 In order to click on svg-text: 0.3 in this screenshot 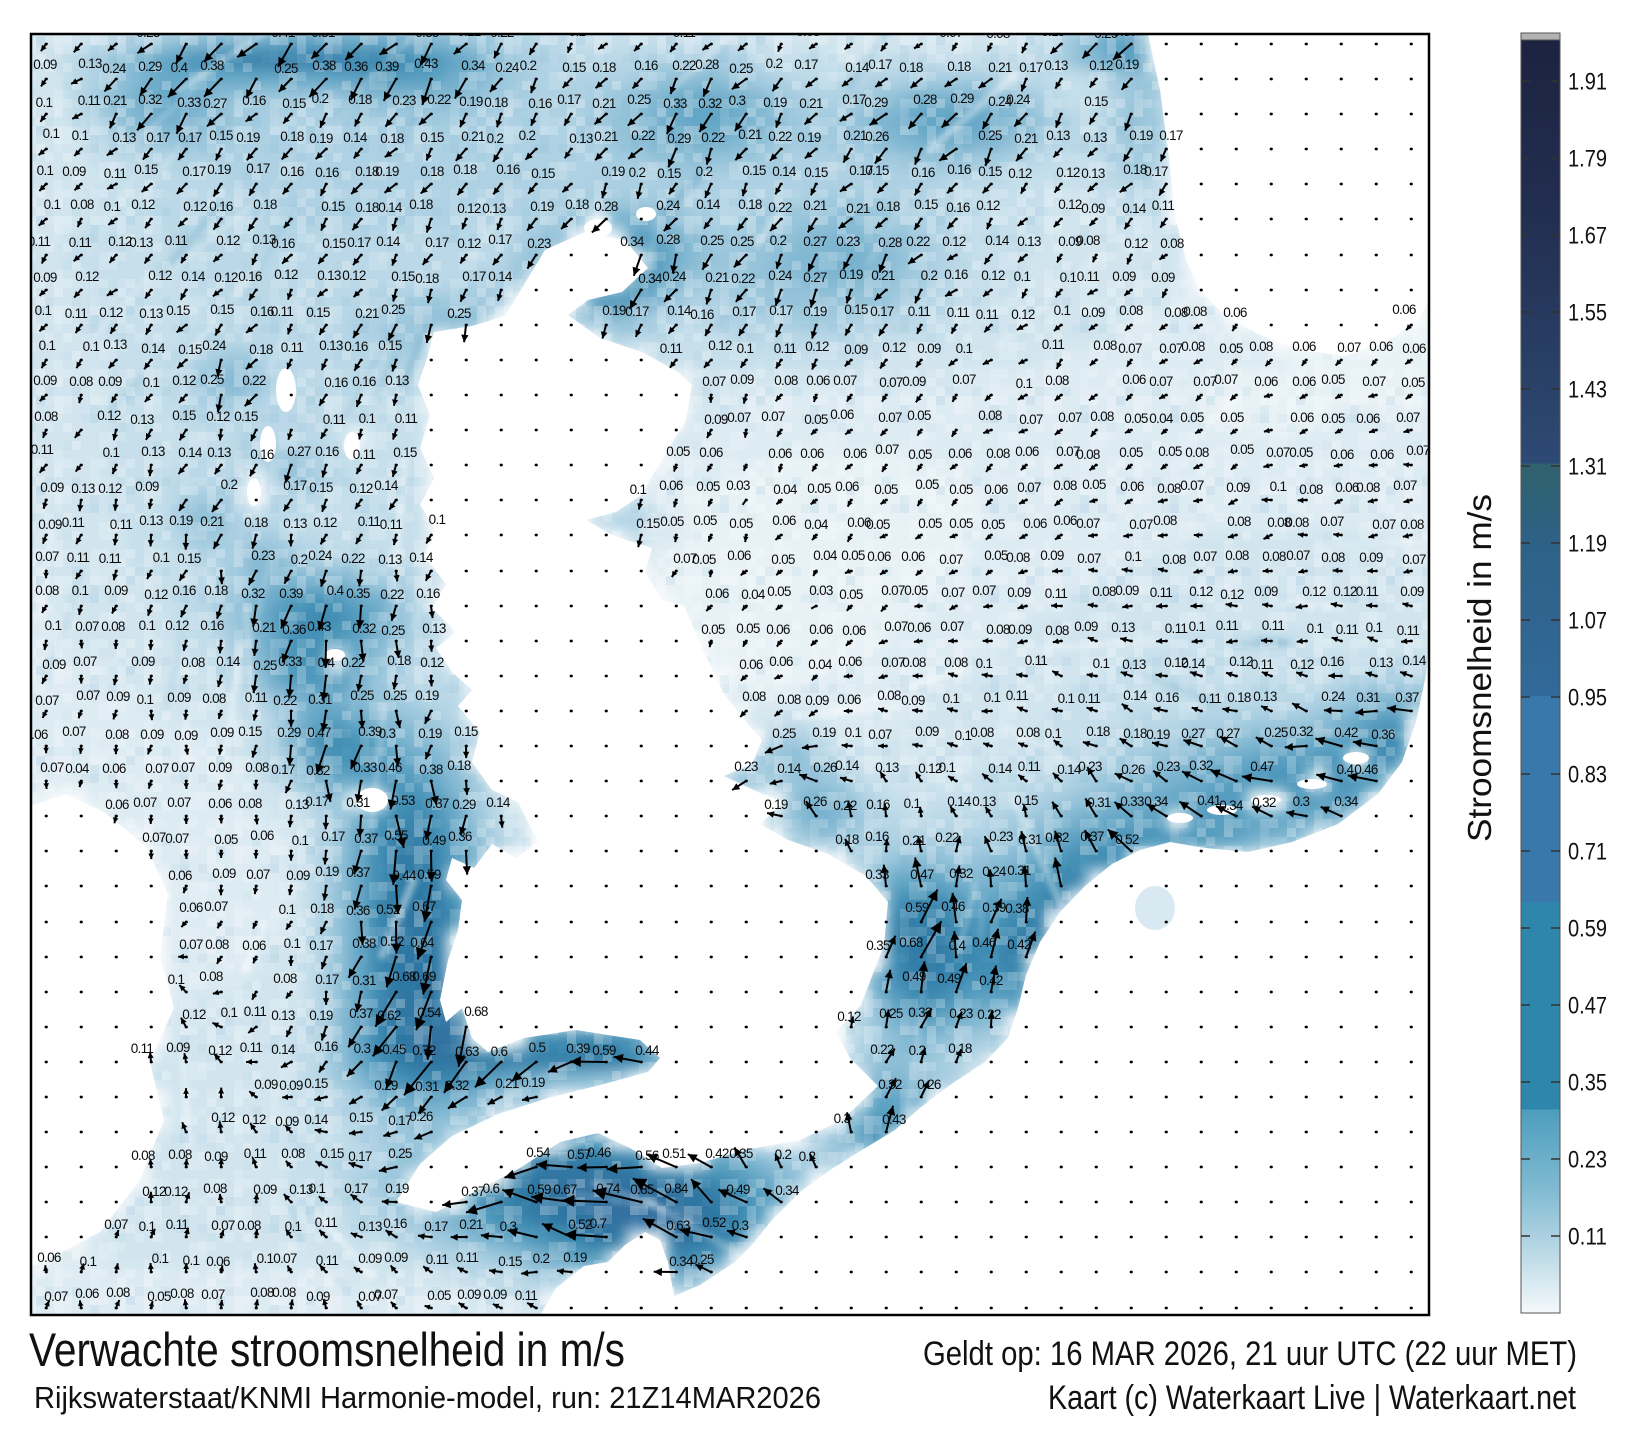, I will do `click(737, 100)`.